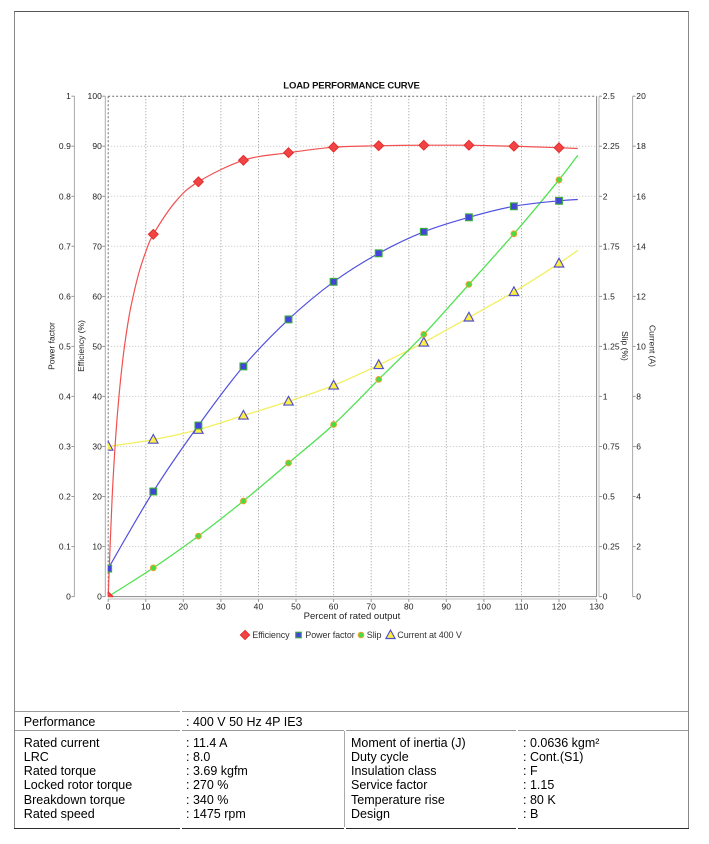 This screenshot has height=844, width=709. What do you see at coordinates (596, 607) in the screenshot?
I see `svg-text: 130` at bounding box center [596, 607].